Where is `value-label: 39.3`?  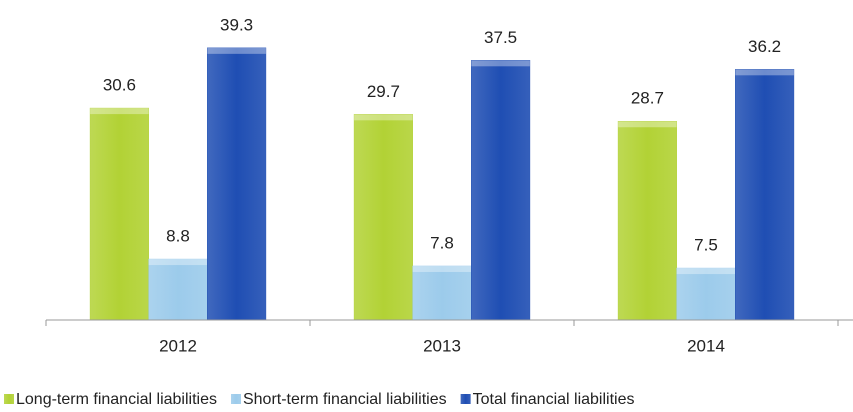 value-label: 39.3 is located at coordinates (236, 24).